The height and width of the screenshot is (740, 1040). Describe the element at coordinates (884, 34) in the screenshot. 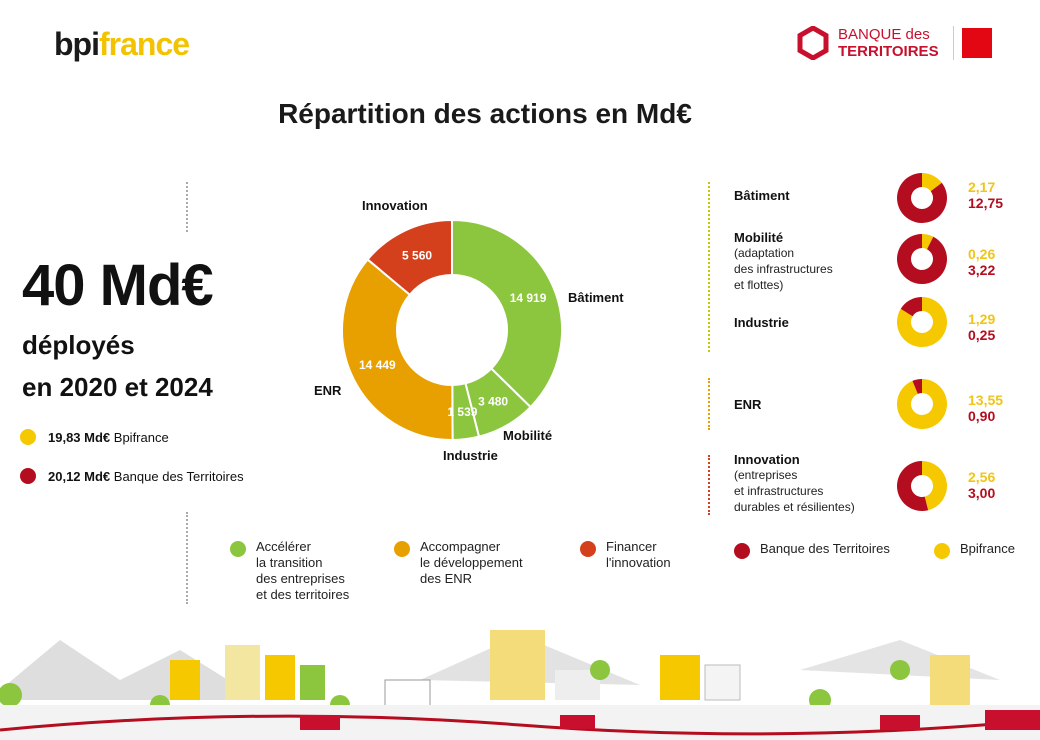

I see `bdt-logo-line1: BANQUE des` at that location.